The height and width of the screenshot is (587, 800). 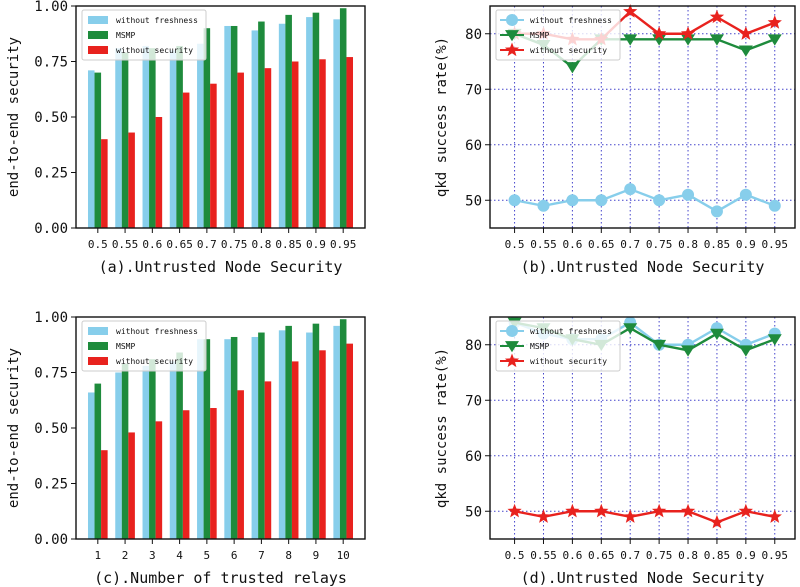 I want to click on xtick-label-b-6: 0.8, so click(x=688, y=244).